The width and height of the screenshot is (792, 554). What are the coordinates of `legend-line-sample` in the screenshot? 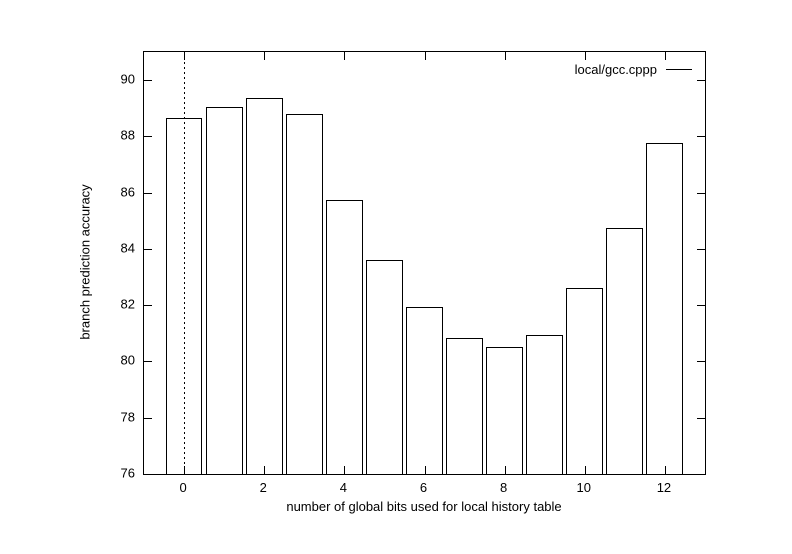 It's located at (679, 69).